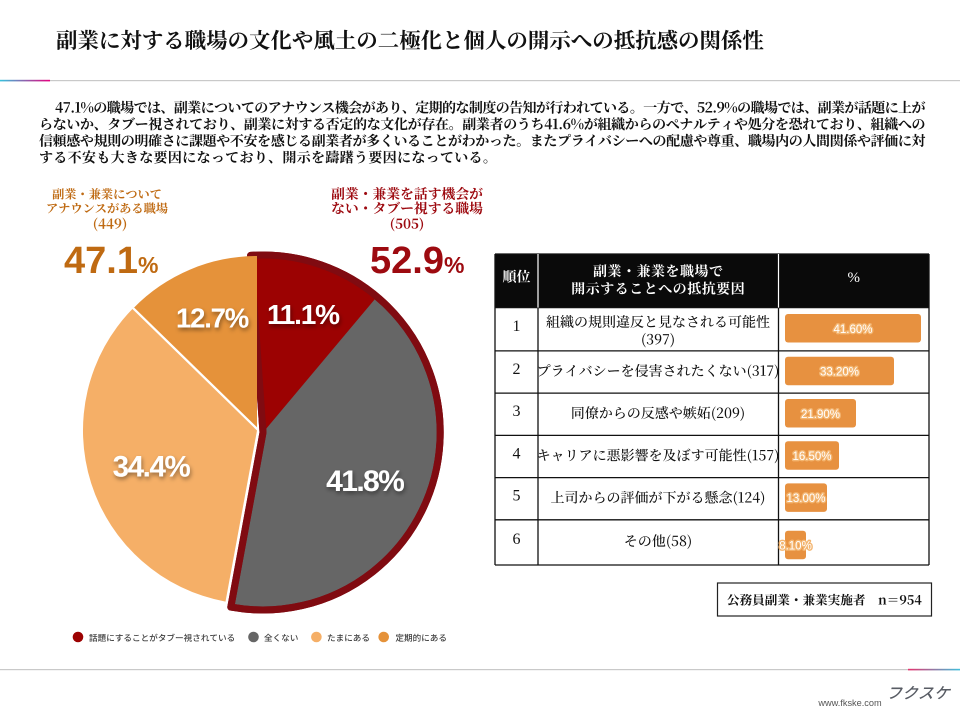 This screenshot has height=720, width=960. What do you see at coordinates (517, 539) in the screenshot?
I see `svg-text: 6` at bounding box center [517, 539].